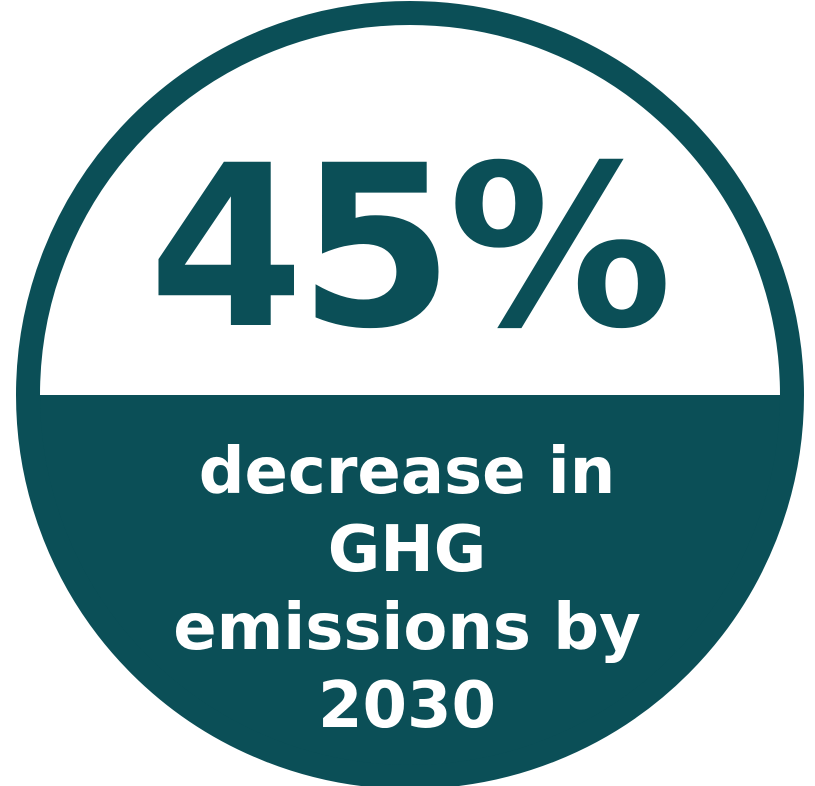  Describe the element at coordinates (407, 706) in the screenshot. I see `caption-line-4: 2030` at that location.